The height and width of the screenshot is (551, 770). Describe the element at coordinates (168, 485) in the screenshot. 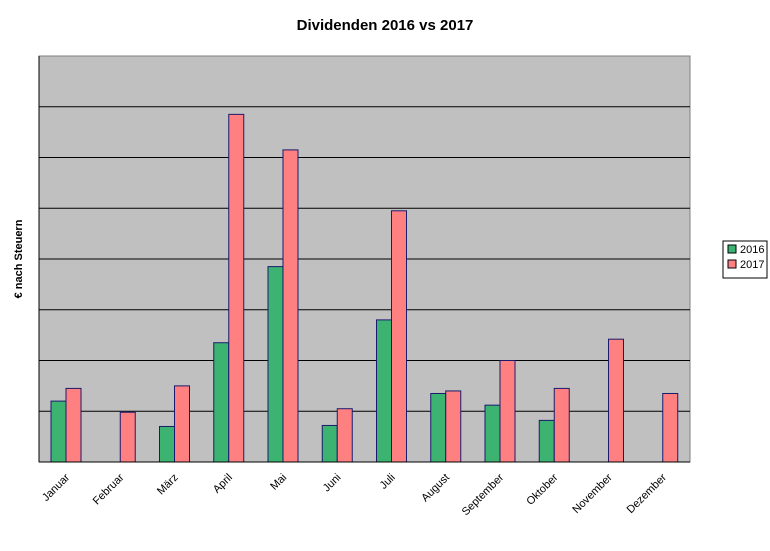

I see `x-tick-label: März` at that location.